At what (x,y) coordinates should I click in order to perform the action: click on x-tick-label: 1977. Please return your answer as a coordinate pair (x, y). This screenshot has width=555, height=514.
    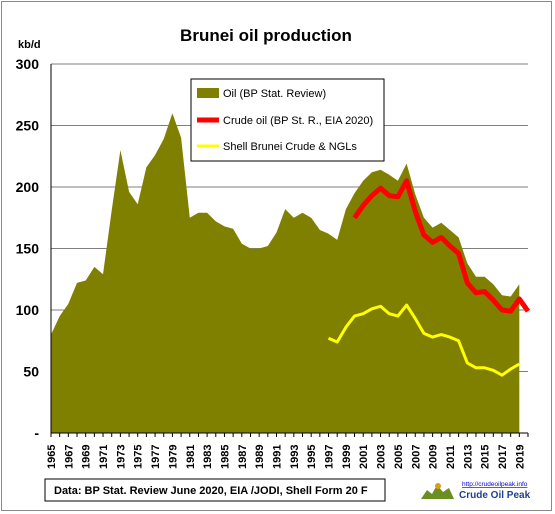
    Looking at the image, I should click on (156, 457).